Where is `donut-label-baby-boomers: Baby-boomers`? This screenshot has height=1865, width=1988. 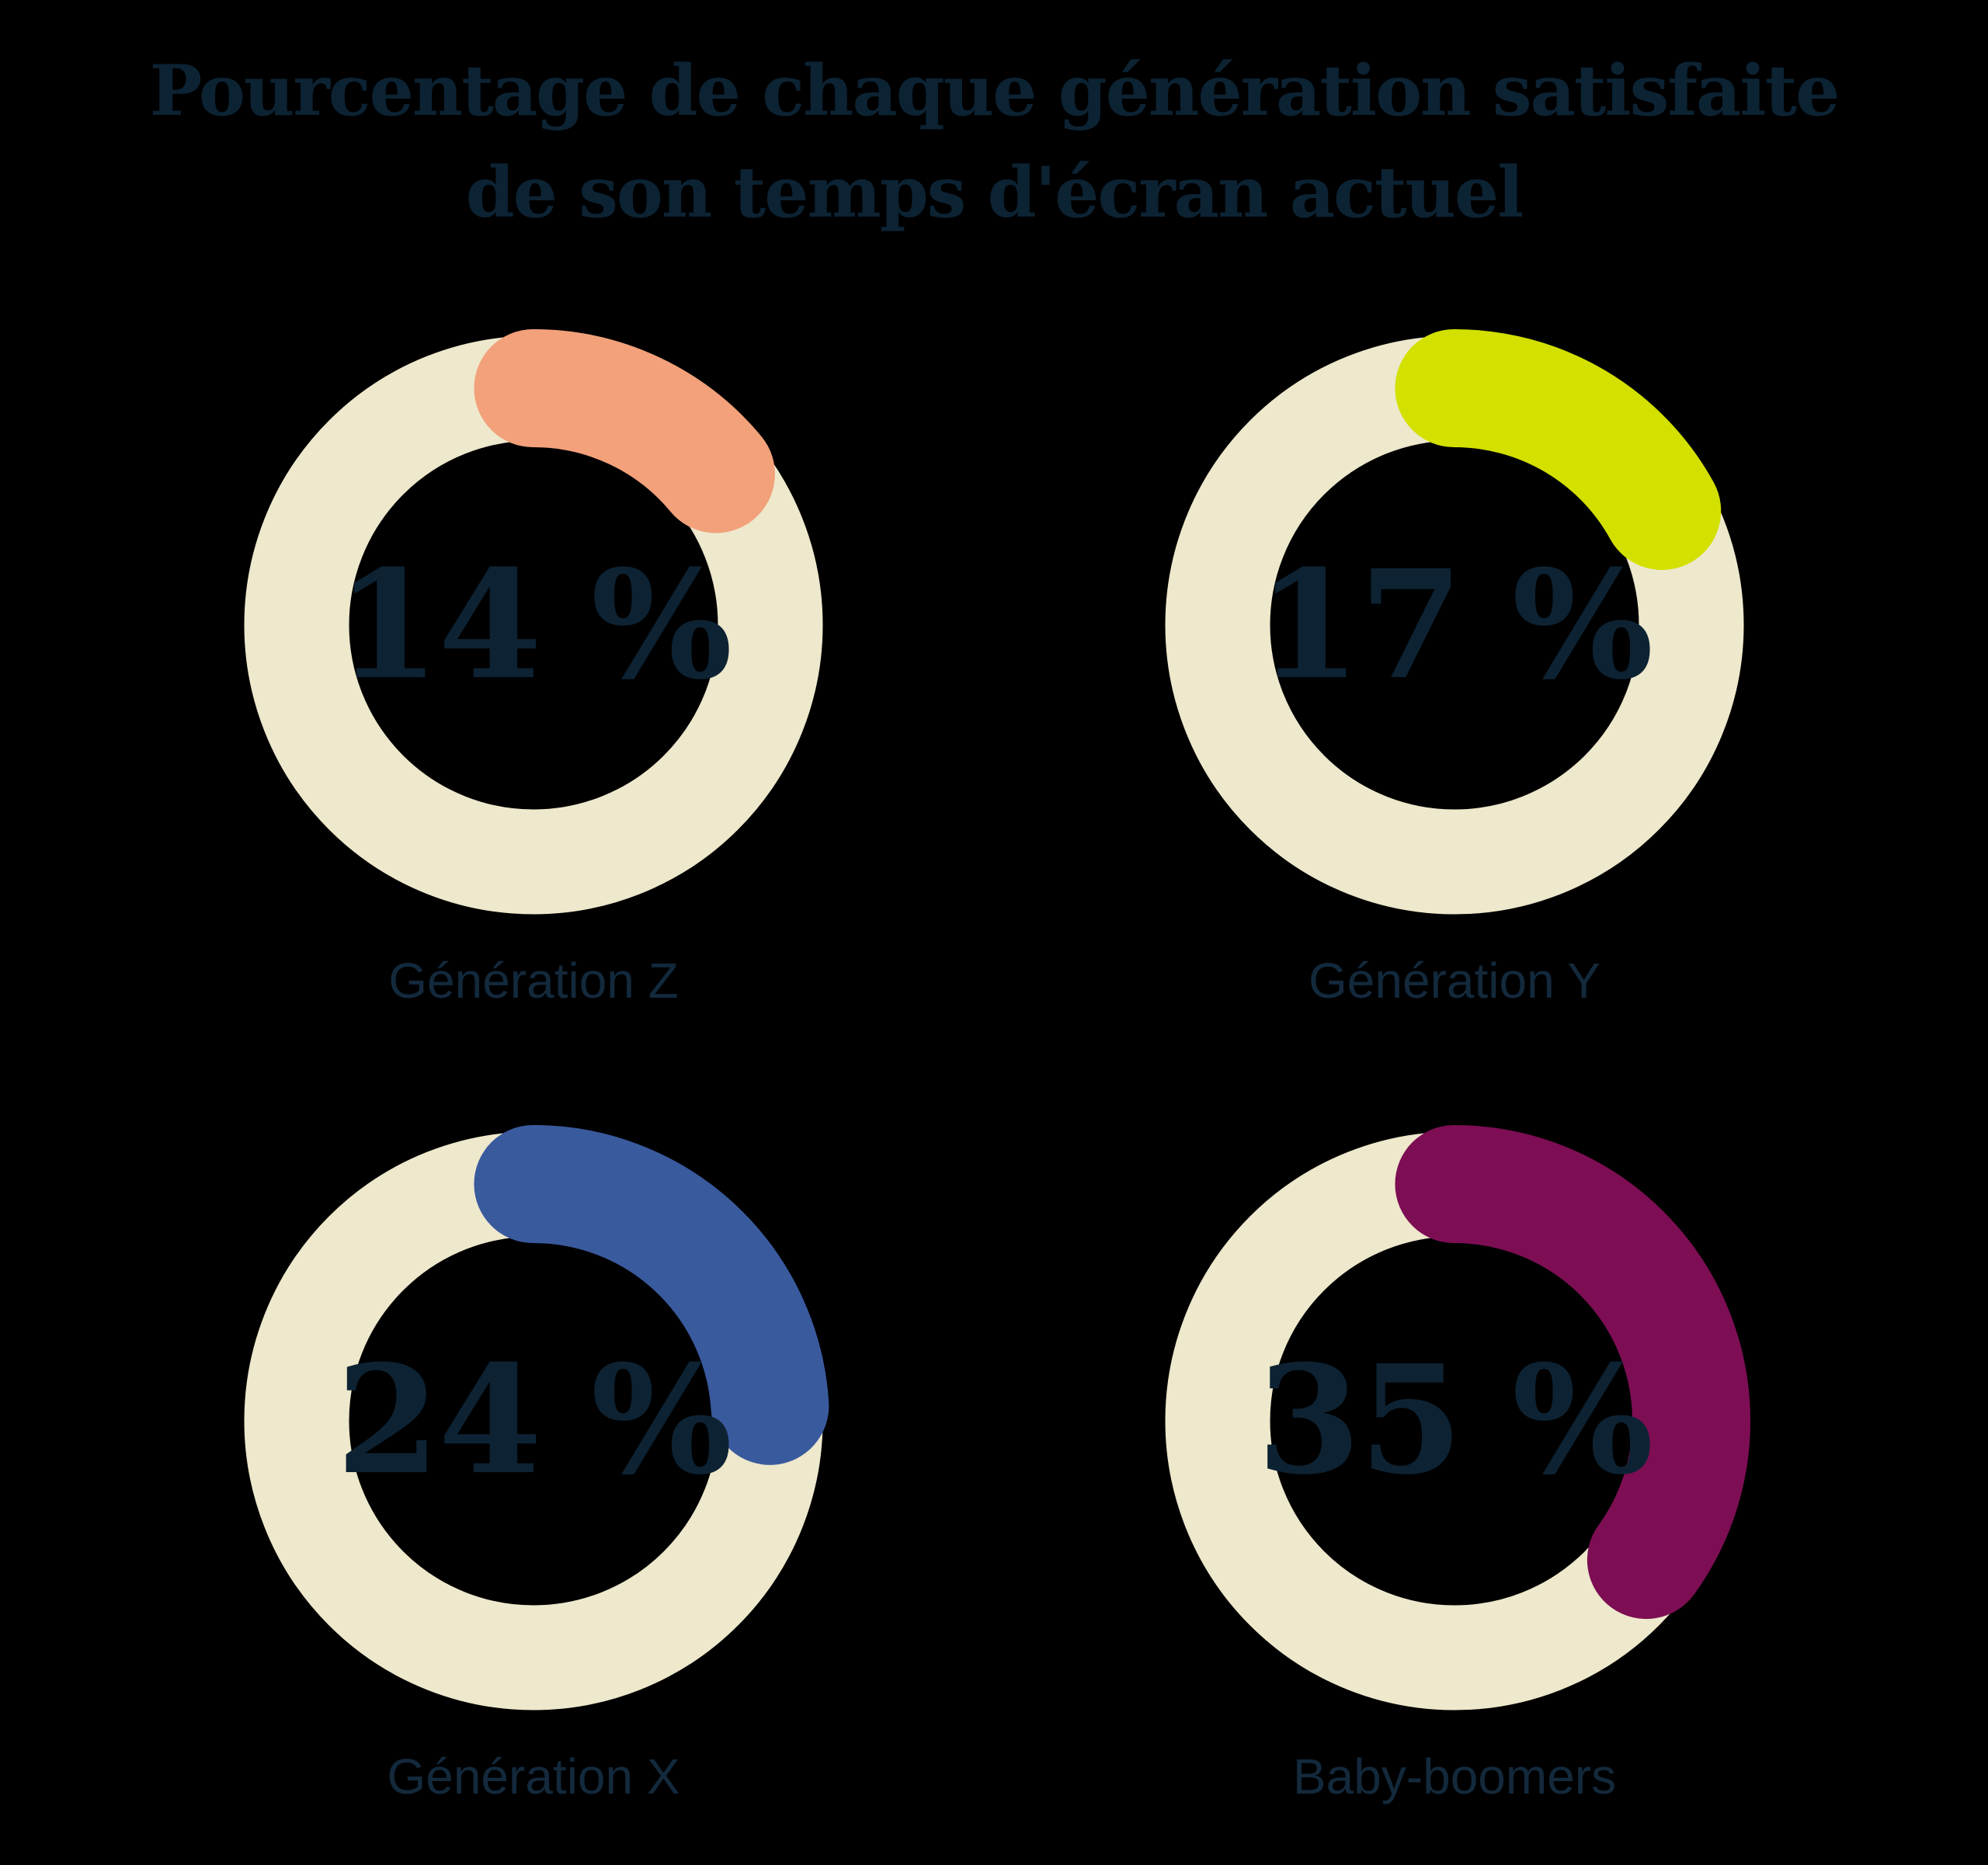 donut-label-baby-boomers: Baby-boomers is located at coordinates (1454, 1776).